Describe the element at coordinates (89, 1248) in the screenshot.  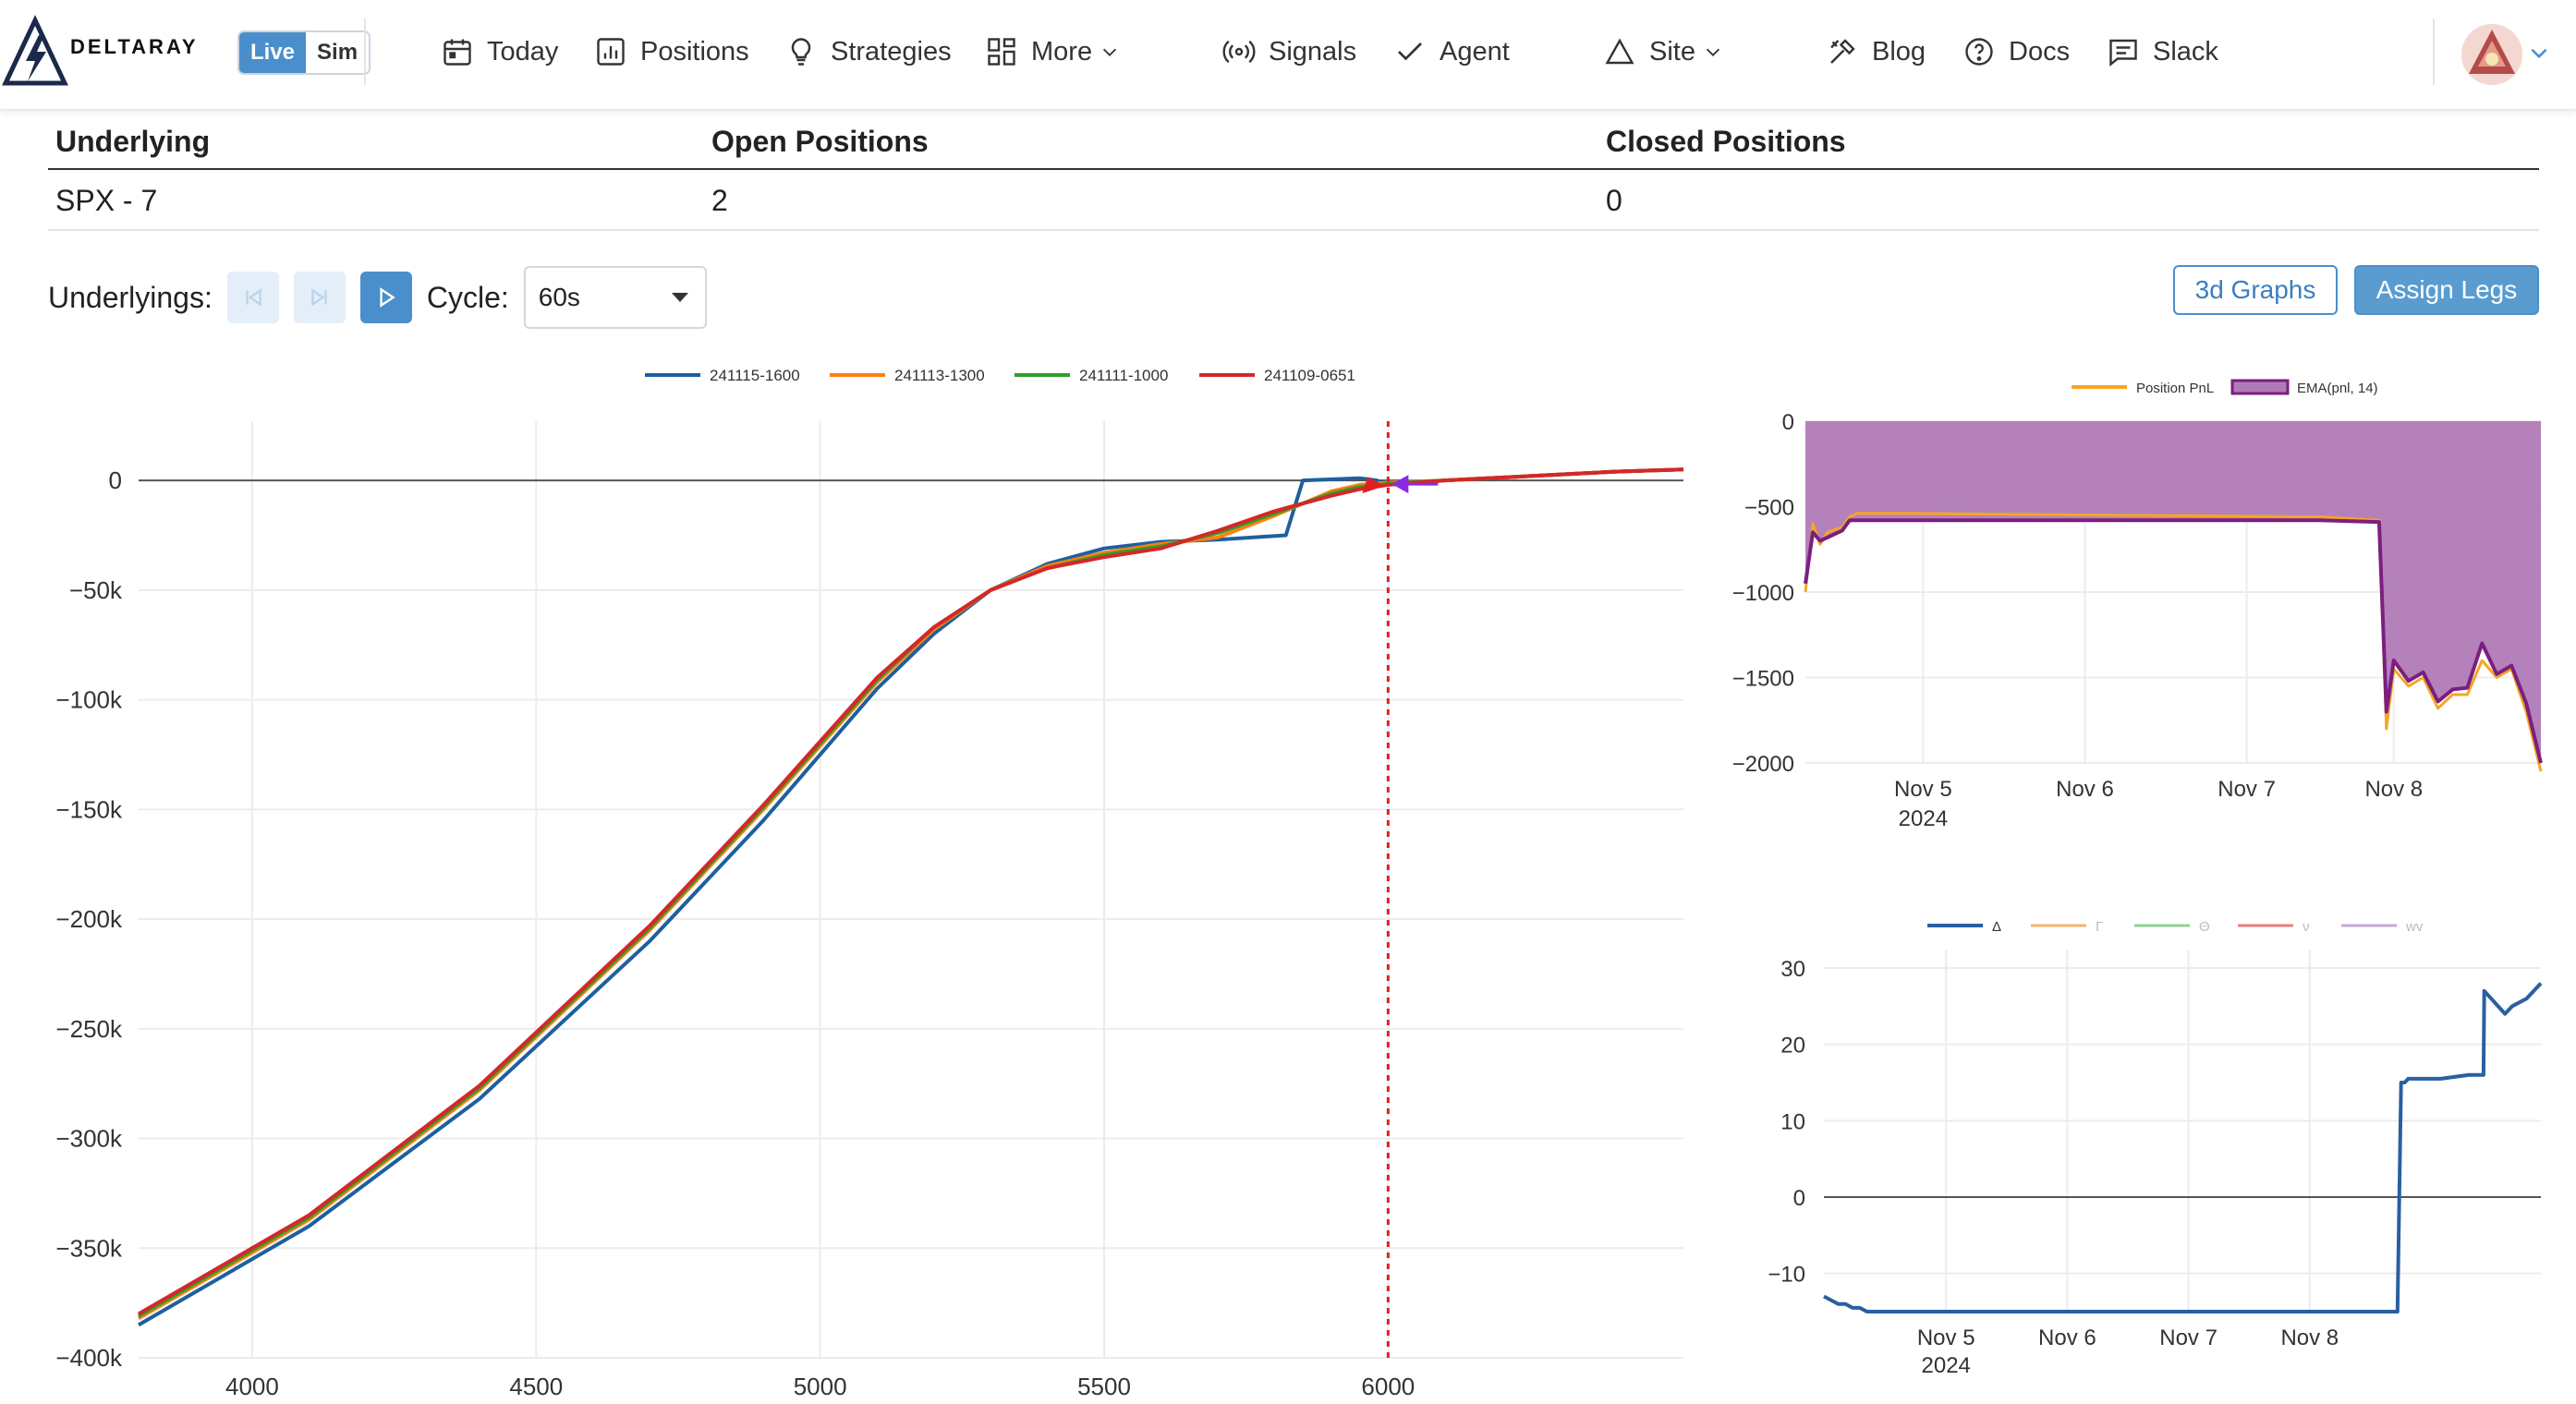
I see `y-tick-label: −350k` at that location.